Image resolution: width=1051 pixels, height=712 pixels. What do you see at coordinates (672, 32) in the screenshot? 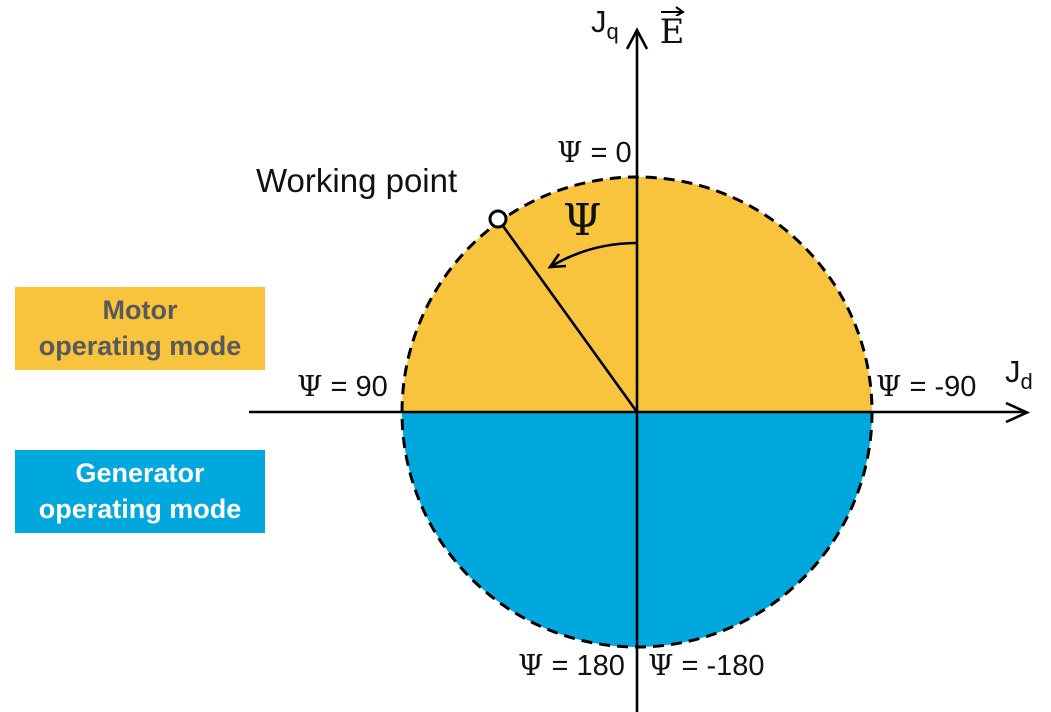
I see `emf-letter: E` at bounding box center [672, 32].